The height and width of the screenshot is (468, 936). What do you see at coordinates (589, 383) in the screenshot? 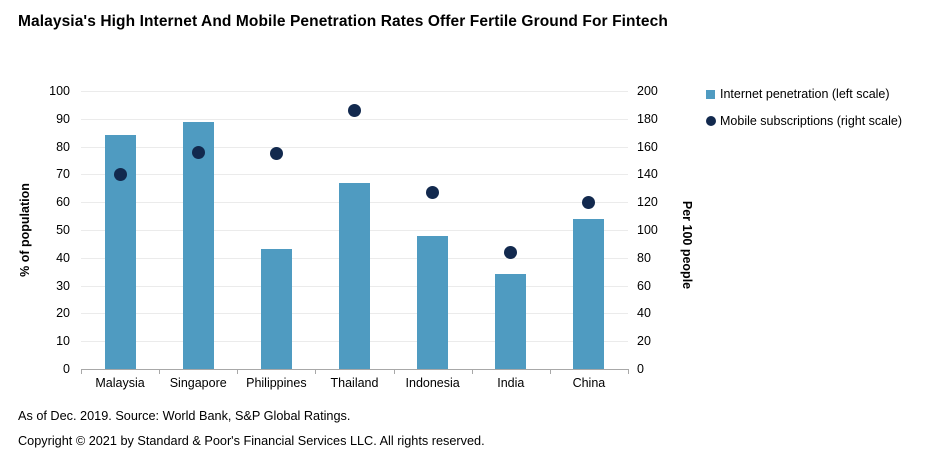
I see `x-axis-label-china: China` at bounding box center [589, 383].